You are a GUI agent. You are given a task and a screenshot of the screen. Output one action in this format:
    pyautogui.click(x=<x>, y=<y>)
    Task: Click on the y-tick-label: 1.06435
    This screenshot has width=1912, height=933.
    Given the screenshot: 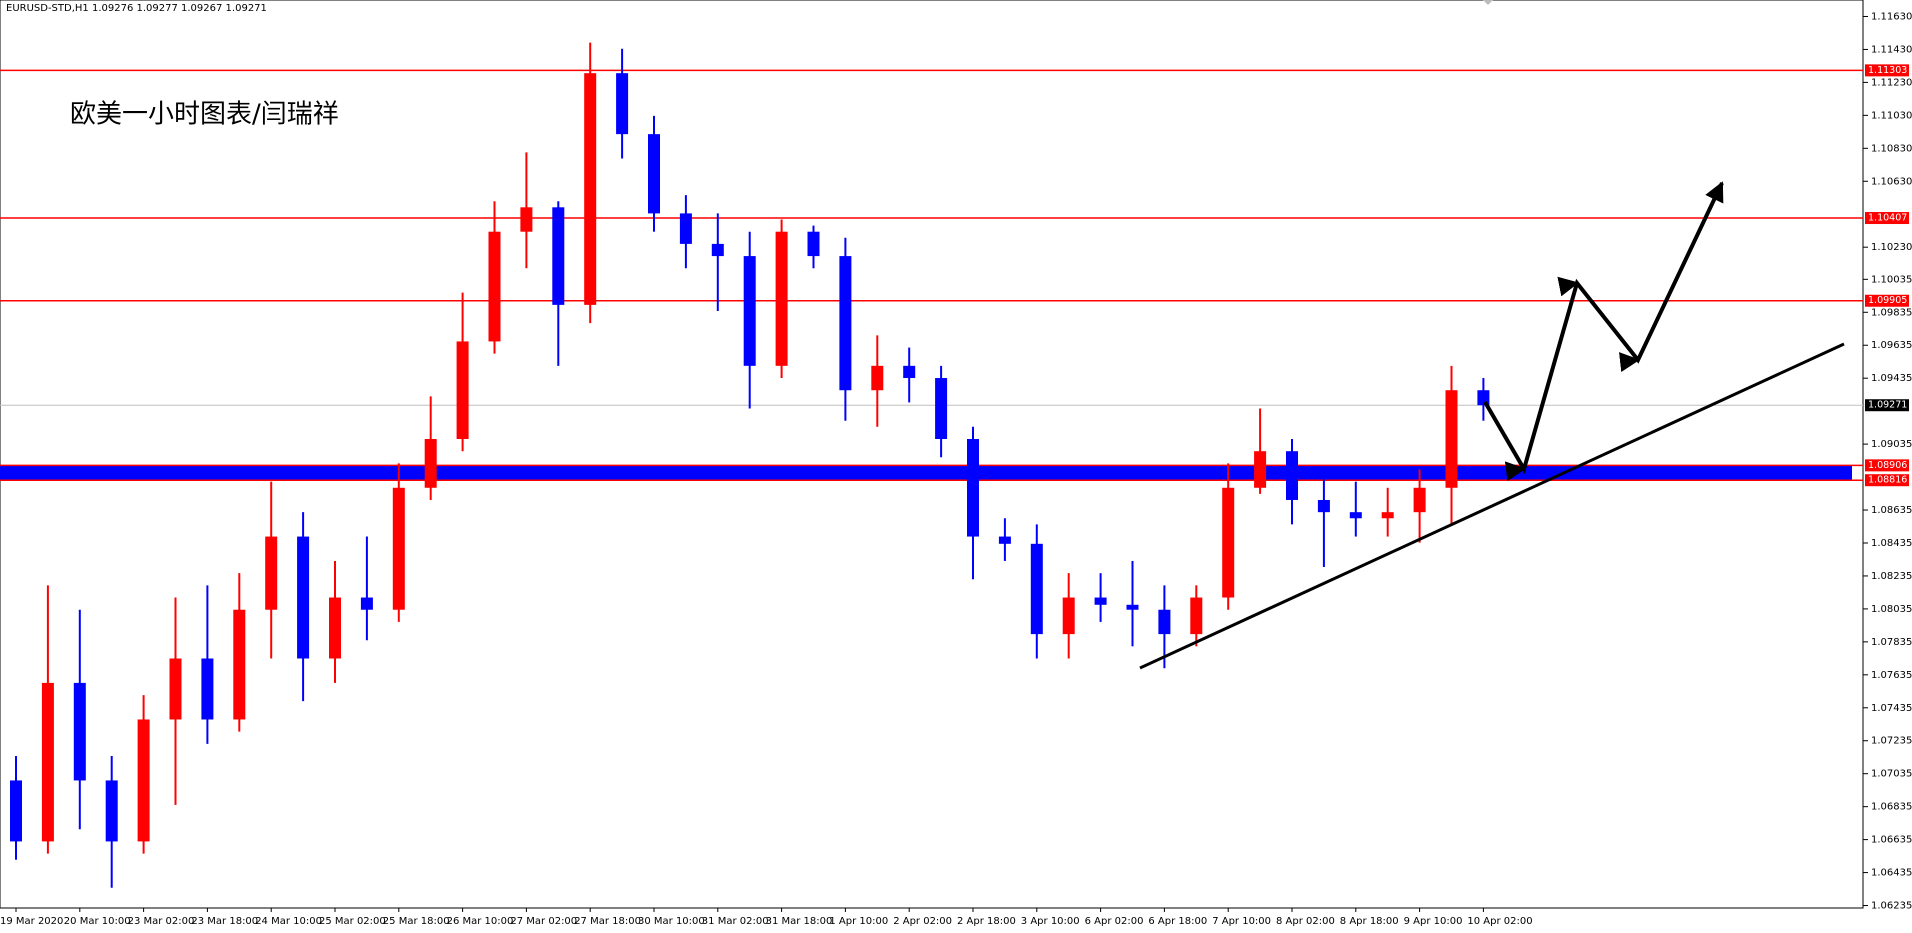 What is the action you would take?
    pyautogui.click(x=1891, y=873)
    